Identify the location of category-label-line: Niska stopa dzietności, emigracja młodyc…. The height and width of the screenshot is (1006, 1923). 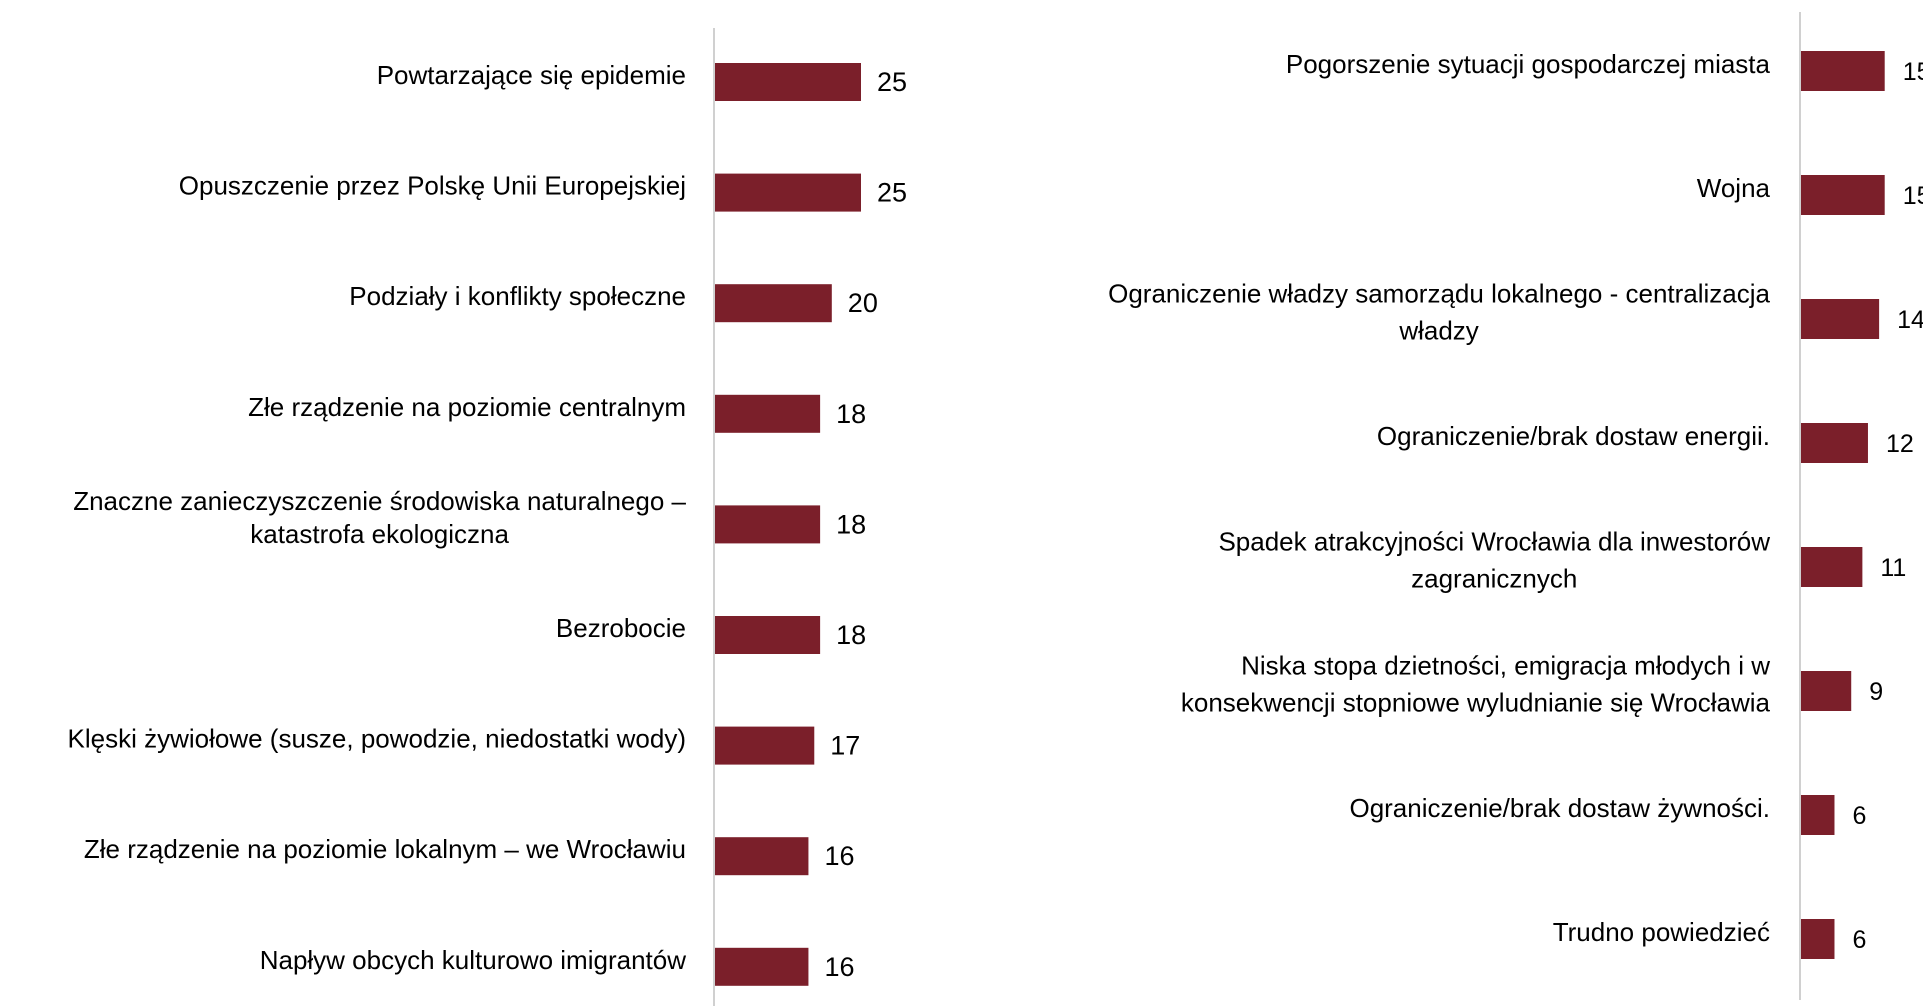
(1505, 666).